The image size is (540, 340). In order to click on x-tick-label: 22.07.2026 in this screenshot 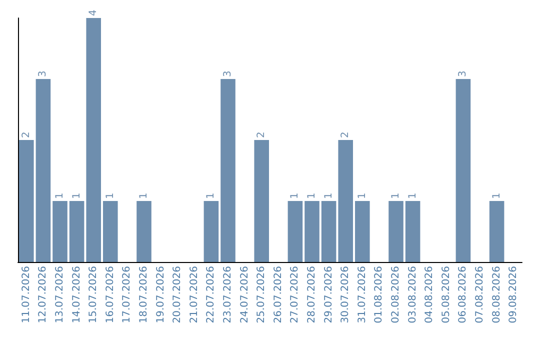, I will do `click(211, 295)`.